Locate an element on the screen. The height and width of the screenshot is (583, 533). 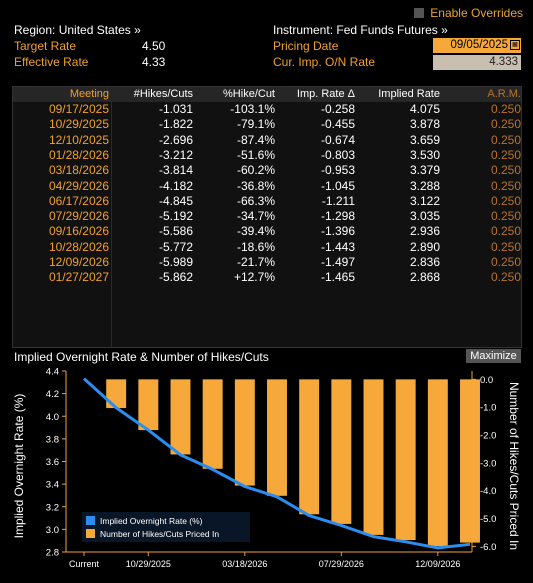
table-row: 10/28/2026 -5.772 -18.6% -1.443 2.890 0.250 is located at coordinates (267, 247).